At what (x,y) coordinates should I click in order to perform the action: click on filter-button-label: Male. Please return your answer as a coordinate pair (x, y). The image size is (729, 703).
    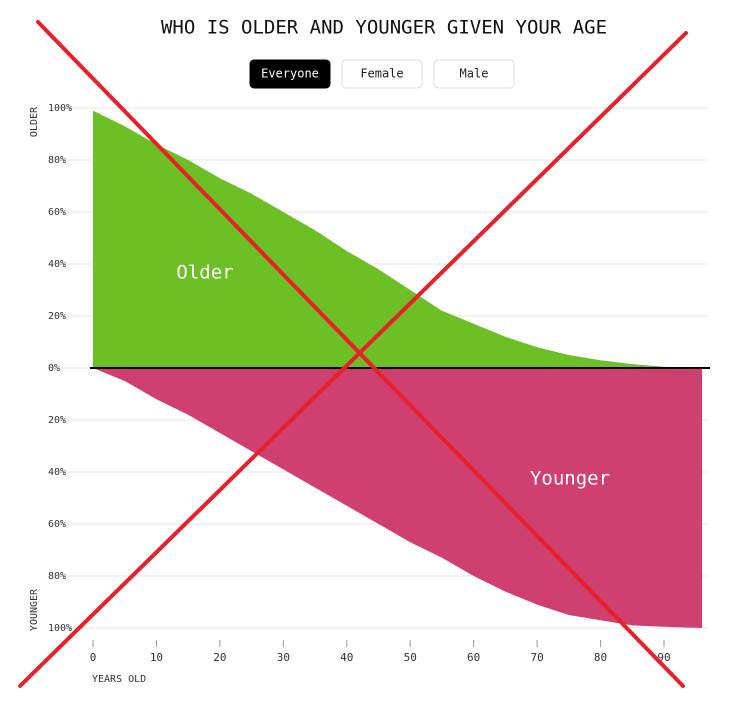
    Looking at the image, I should click on (474, 74).